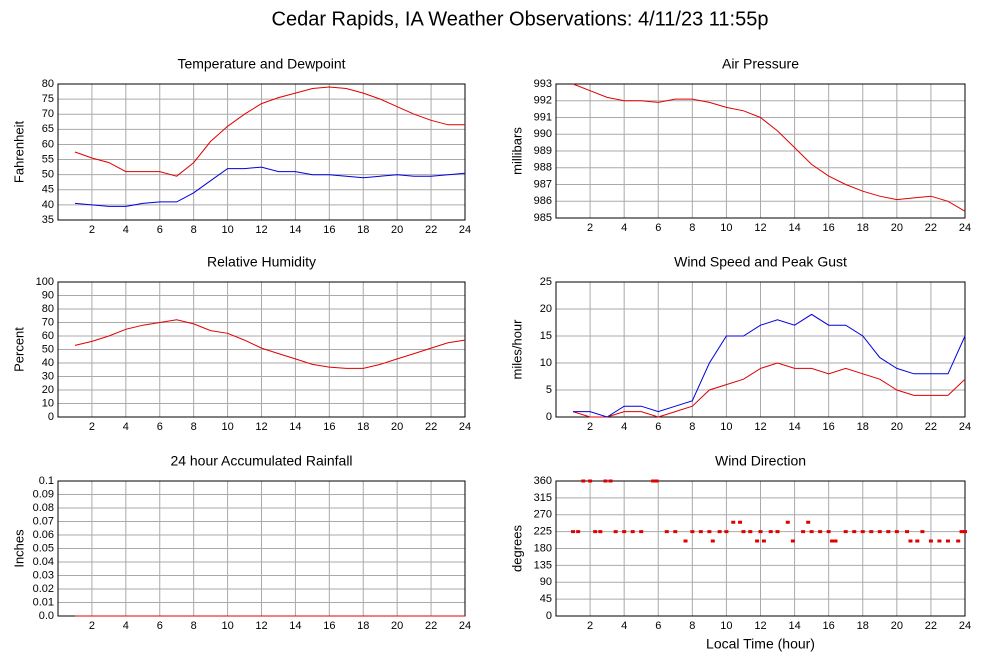 The height and width of the screenshot is (665, 1000). Describe the element at coordinates (46, 481) in the screenshot. I see `y-tick-label: 0.1` at that location.